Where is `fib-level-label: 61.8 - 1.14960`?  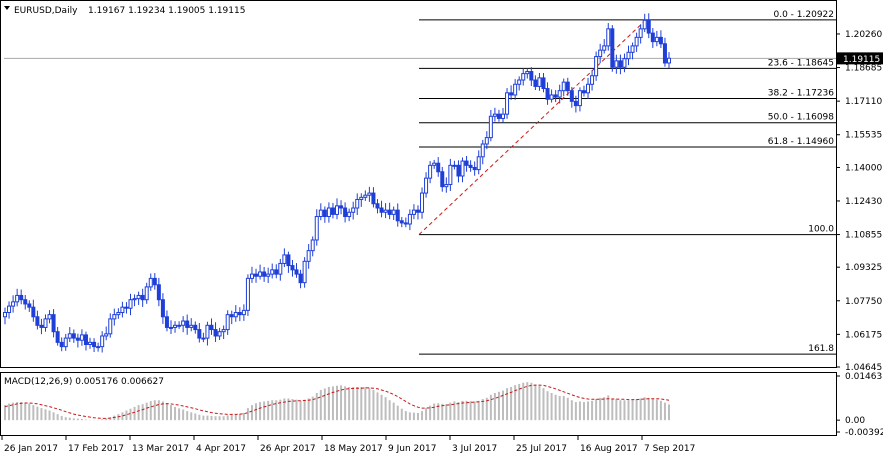 fib-level-label: 61.8 - 1.14960 is located at coordinates (801, 142).